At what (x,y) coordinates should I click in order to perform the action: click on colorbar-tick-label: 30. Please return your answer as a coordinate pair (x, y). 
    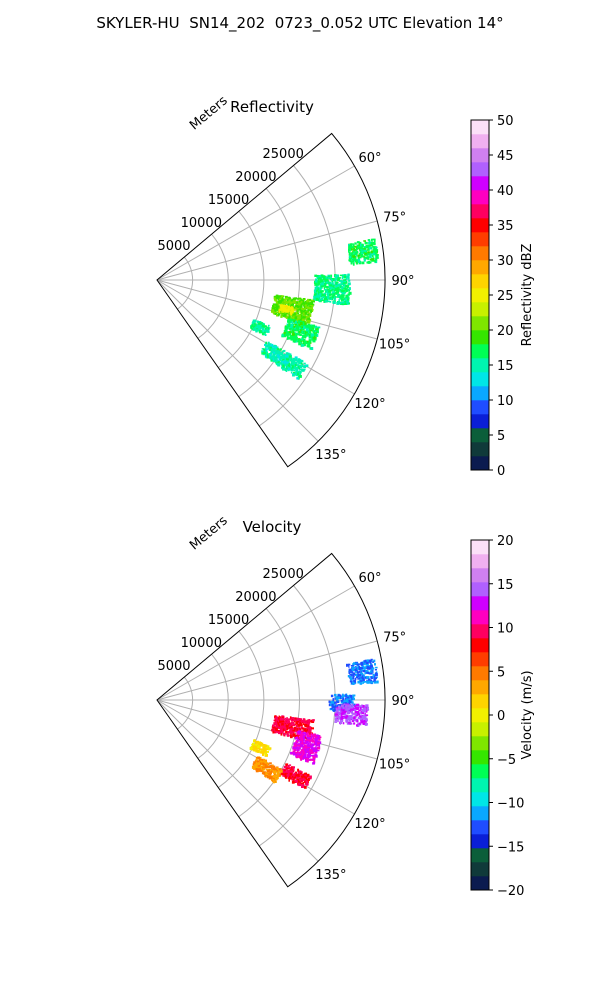
    Looking at the image, I should click on (505, 261).